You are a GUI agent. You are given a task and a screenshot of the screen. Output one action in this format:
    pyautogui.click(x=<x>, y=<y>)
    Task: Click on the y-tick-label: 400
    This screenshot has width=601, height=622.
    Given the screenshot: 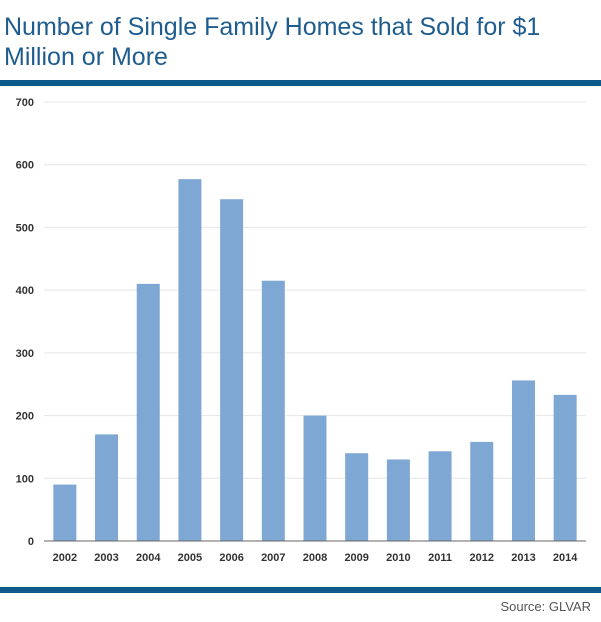 What is the action you would take?
    pyautogui.click(x=25, y=291)
    